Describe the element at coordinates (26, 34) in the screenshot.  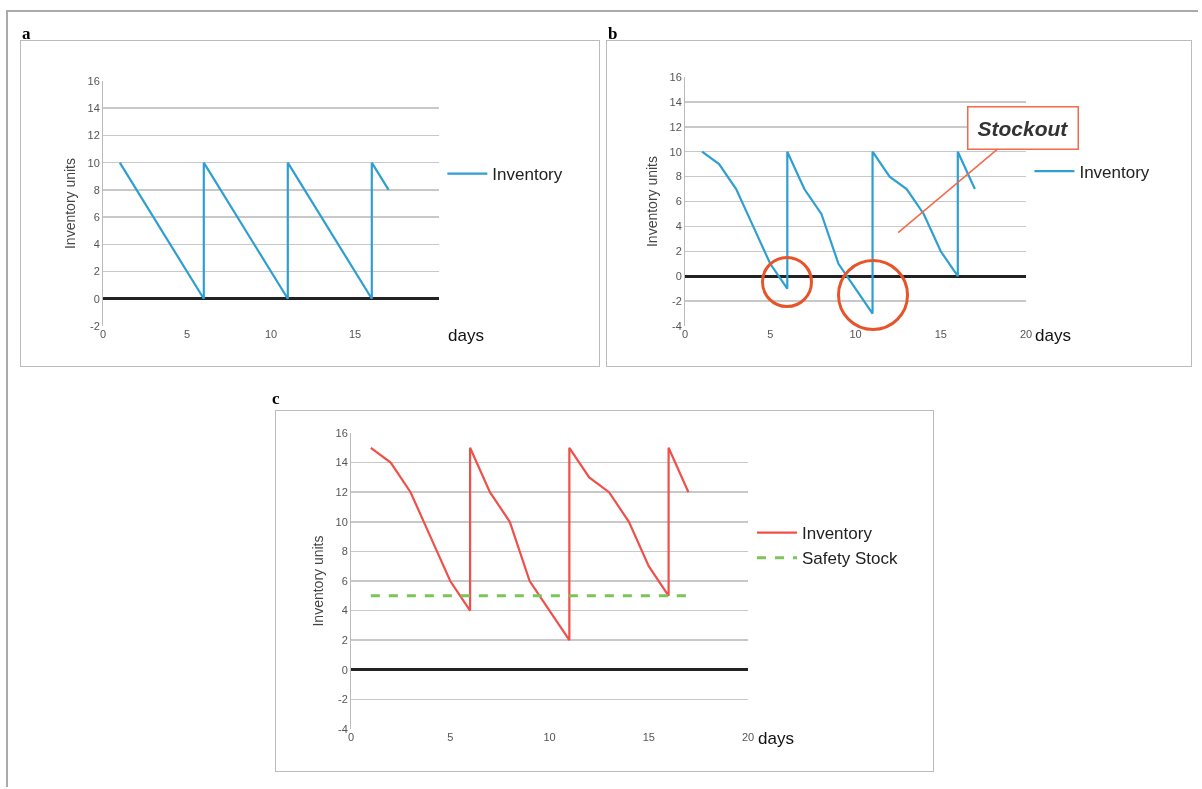
I see `chart-title: a` at that location.